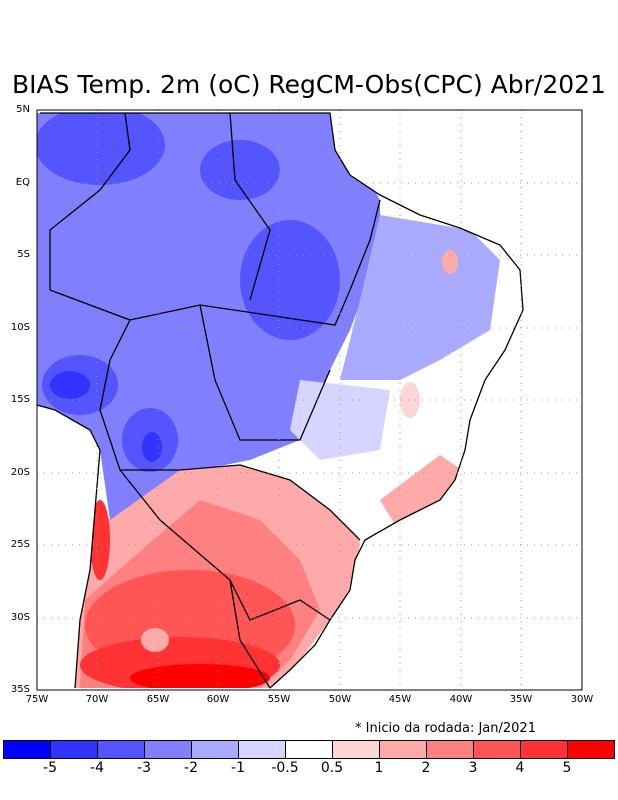  What do you see at coordinates (567, 768) in the screenshot?
I see `colorbar-label: 5` at bounding box center [567, 768].